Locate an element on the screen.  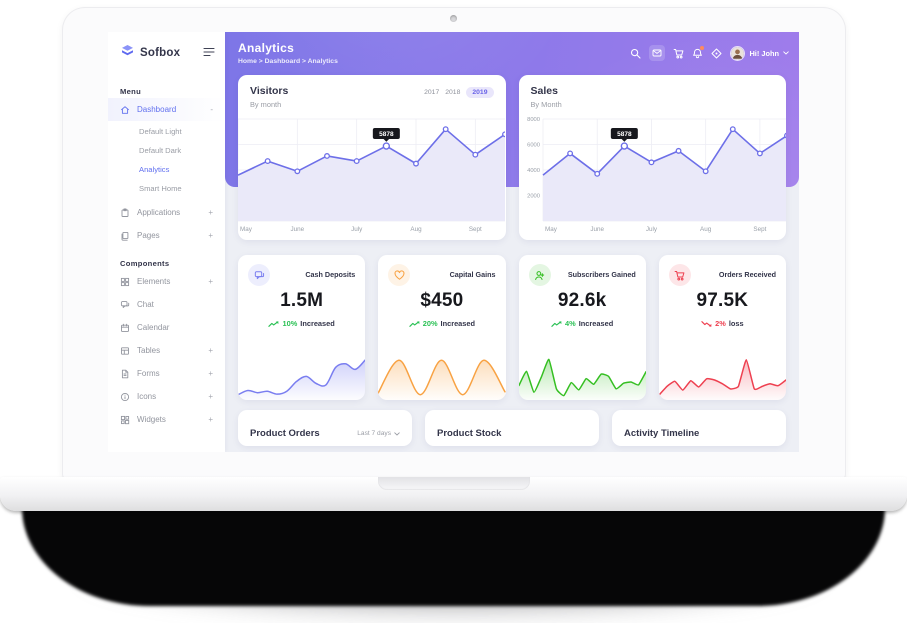
stat-delta: 20% Increased is located at coordinates (441, 323).